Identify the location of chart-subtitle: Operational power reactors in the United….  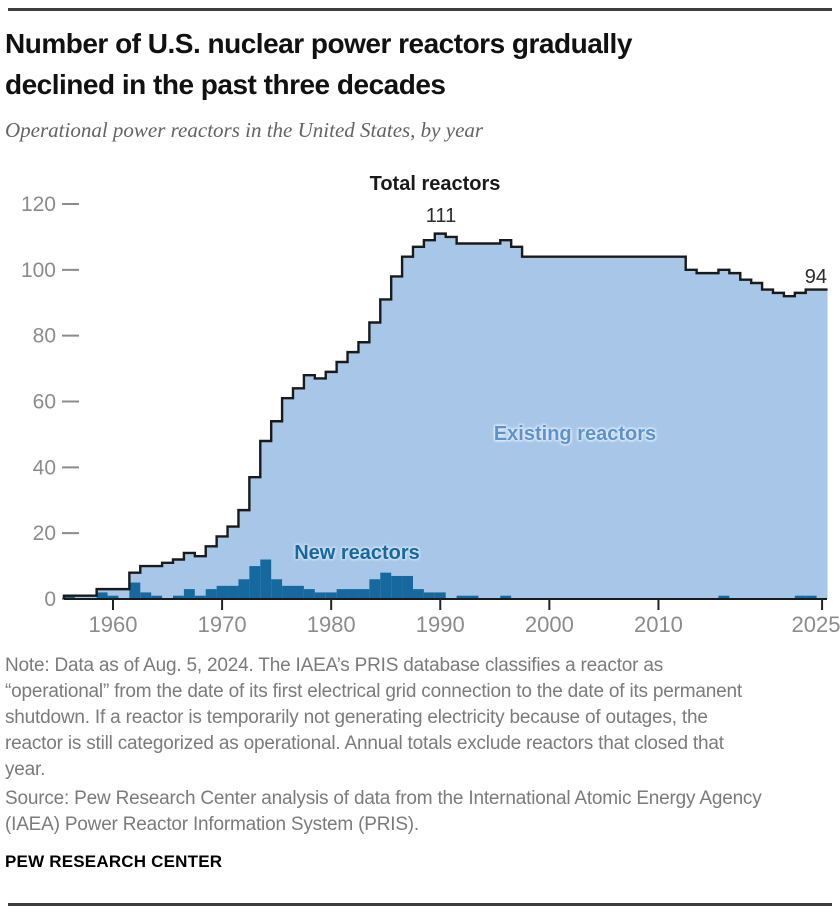
(244, 130).